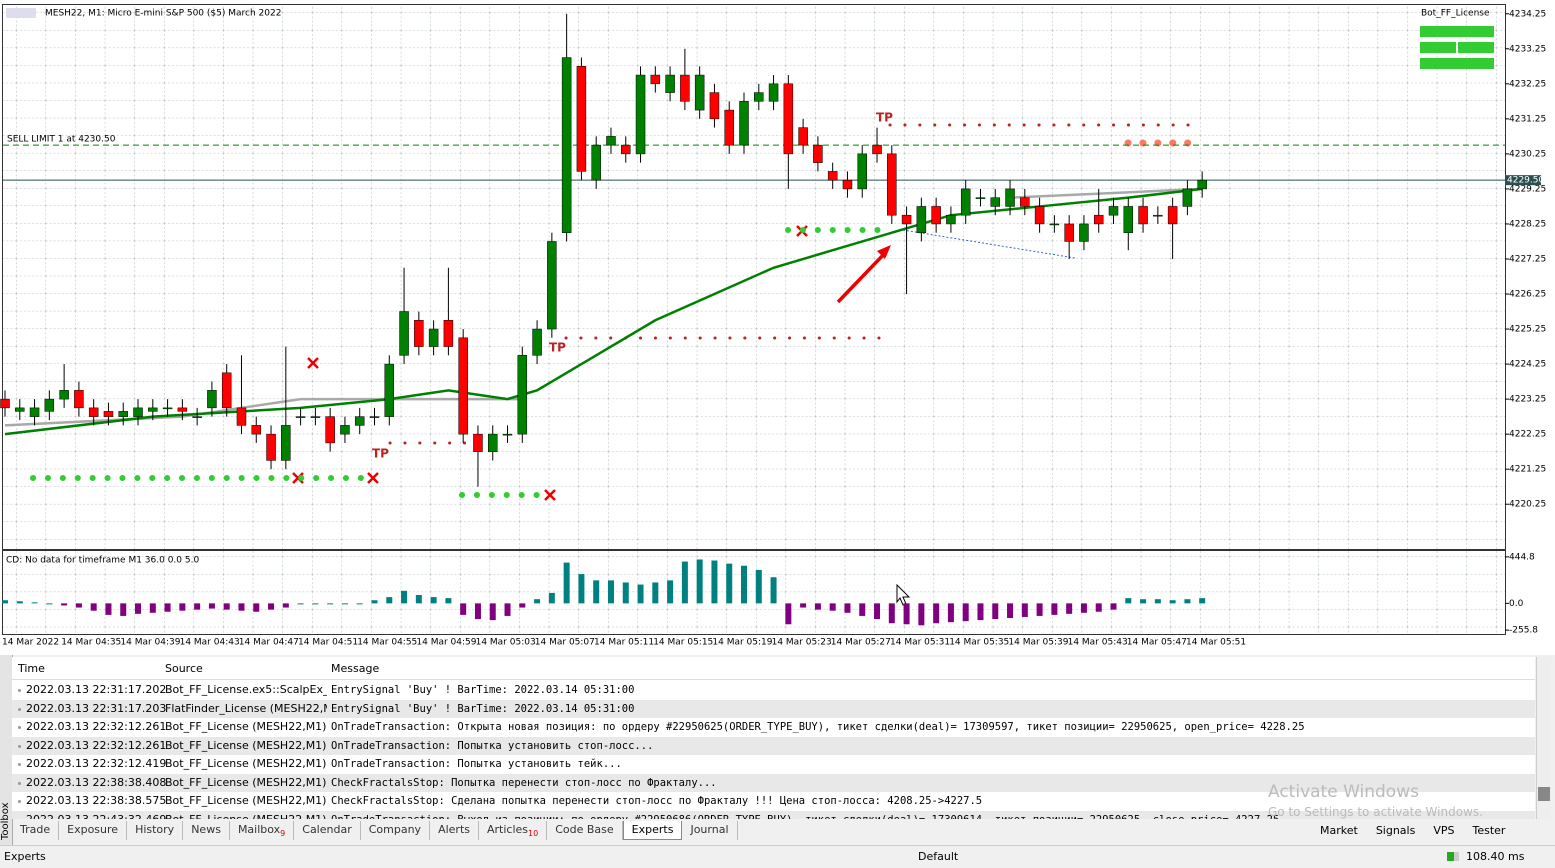  I want to click on column-header: Source, so click(184, 668).